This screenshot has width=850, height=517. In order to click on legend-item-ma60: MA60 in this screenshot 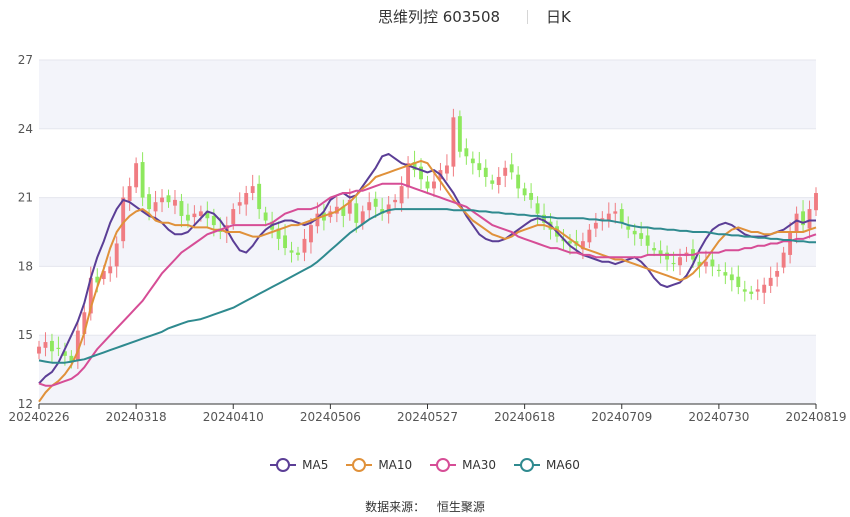, I will do `click(547, 465)`.